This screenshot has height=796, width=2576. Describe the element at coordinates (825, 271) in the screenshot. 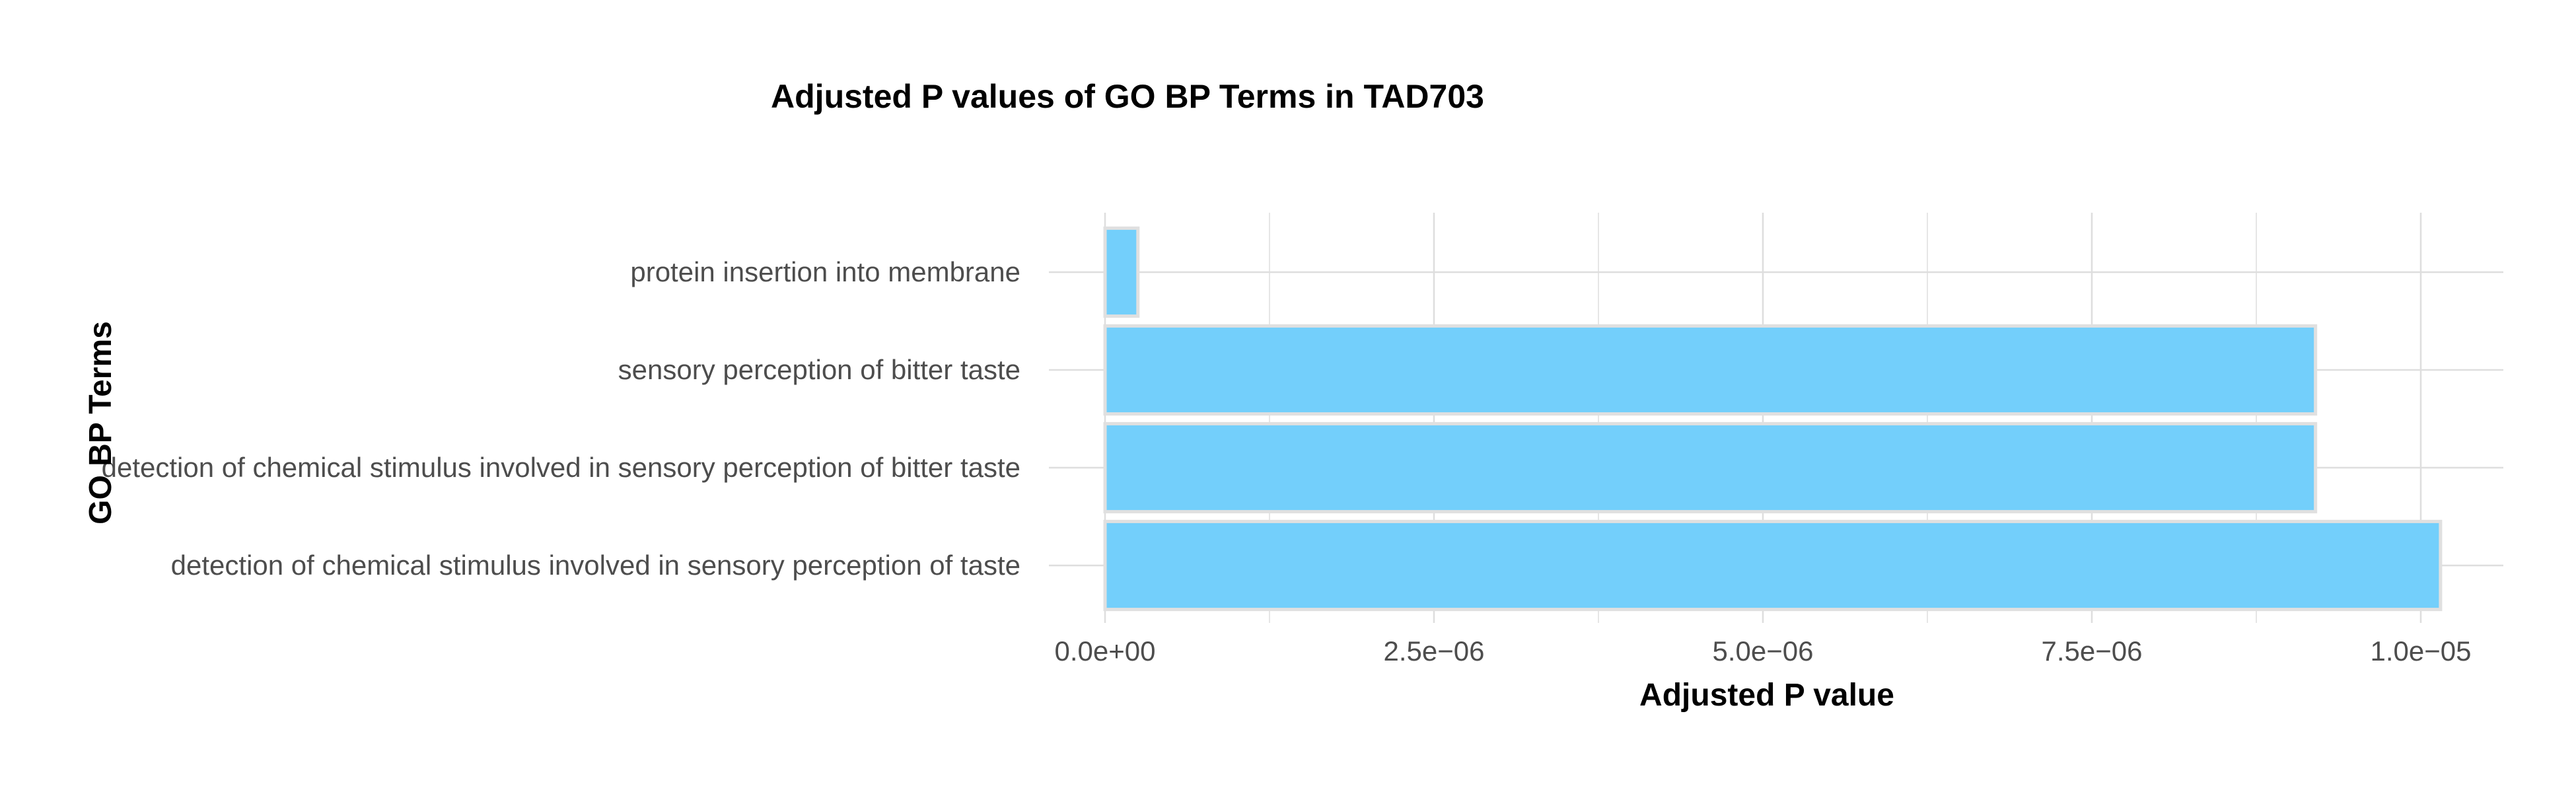

I see `y-tick-label: protein insertion into membrane` at that location.